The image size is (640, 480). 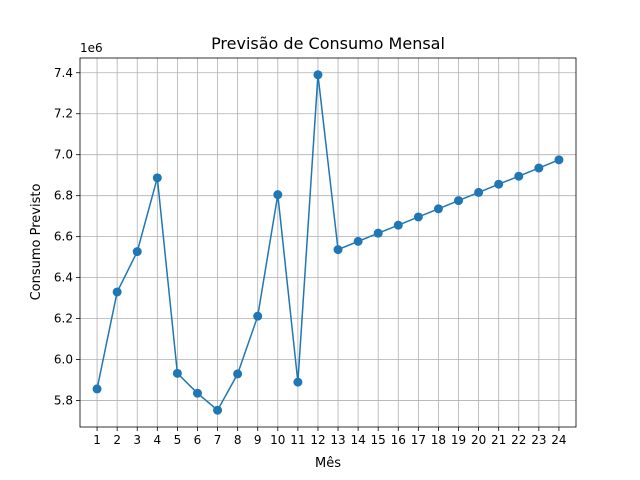 I want to click on x-tick-label: 18, so click(x=438, y=440).